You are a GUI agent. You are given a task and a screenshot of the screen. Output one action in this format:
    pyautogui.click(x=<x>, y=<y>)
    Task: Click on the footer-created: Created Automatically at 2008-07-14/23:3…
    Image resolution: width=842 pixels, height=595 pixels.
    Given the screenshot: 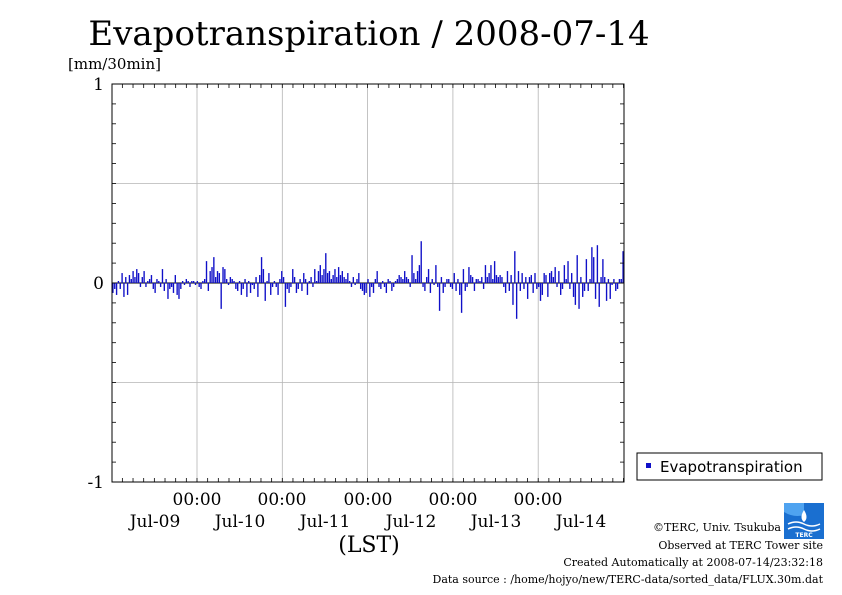 What is the action you would take?
    pyautogui.click(x=693, y=562)
    